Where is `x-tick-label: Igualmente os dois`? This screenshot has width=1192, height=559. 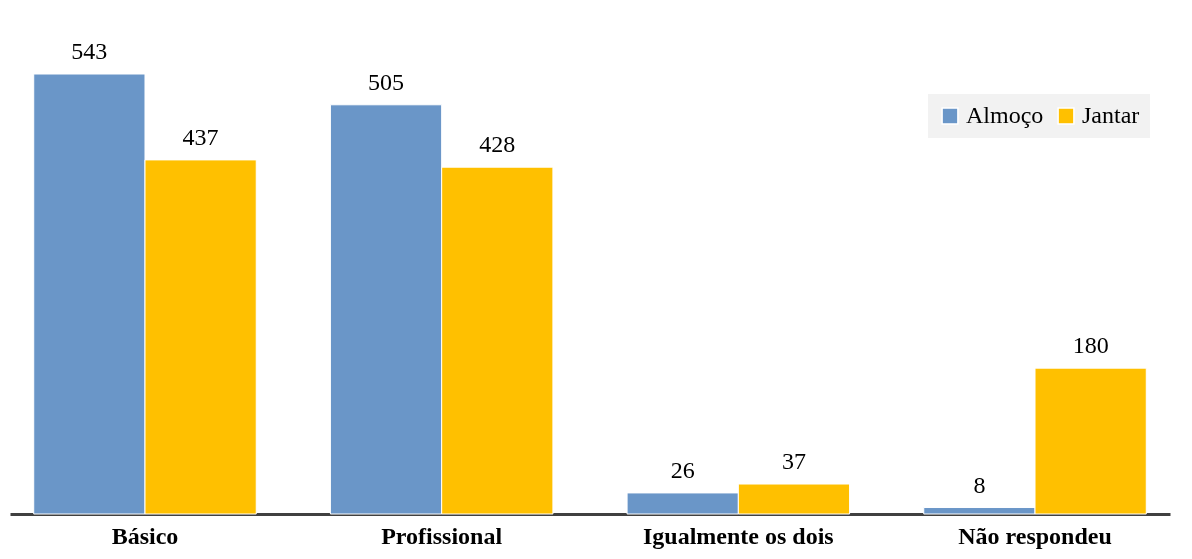
x-tick-label: Igualmente os dois is located at coordinates (738, 535).